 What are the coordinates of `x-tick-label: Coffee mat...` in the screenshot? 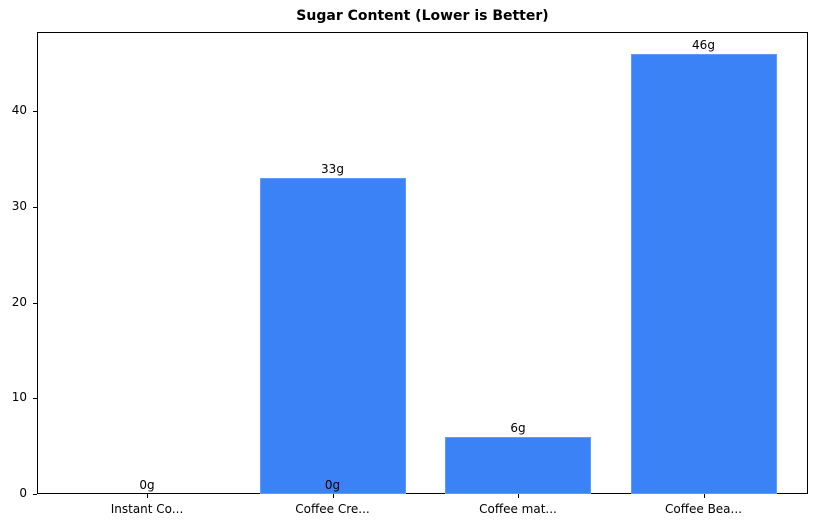 It's located at (518, 509).